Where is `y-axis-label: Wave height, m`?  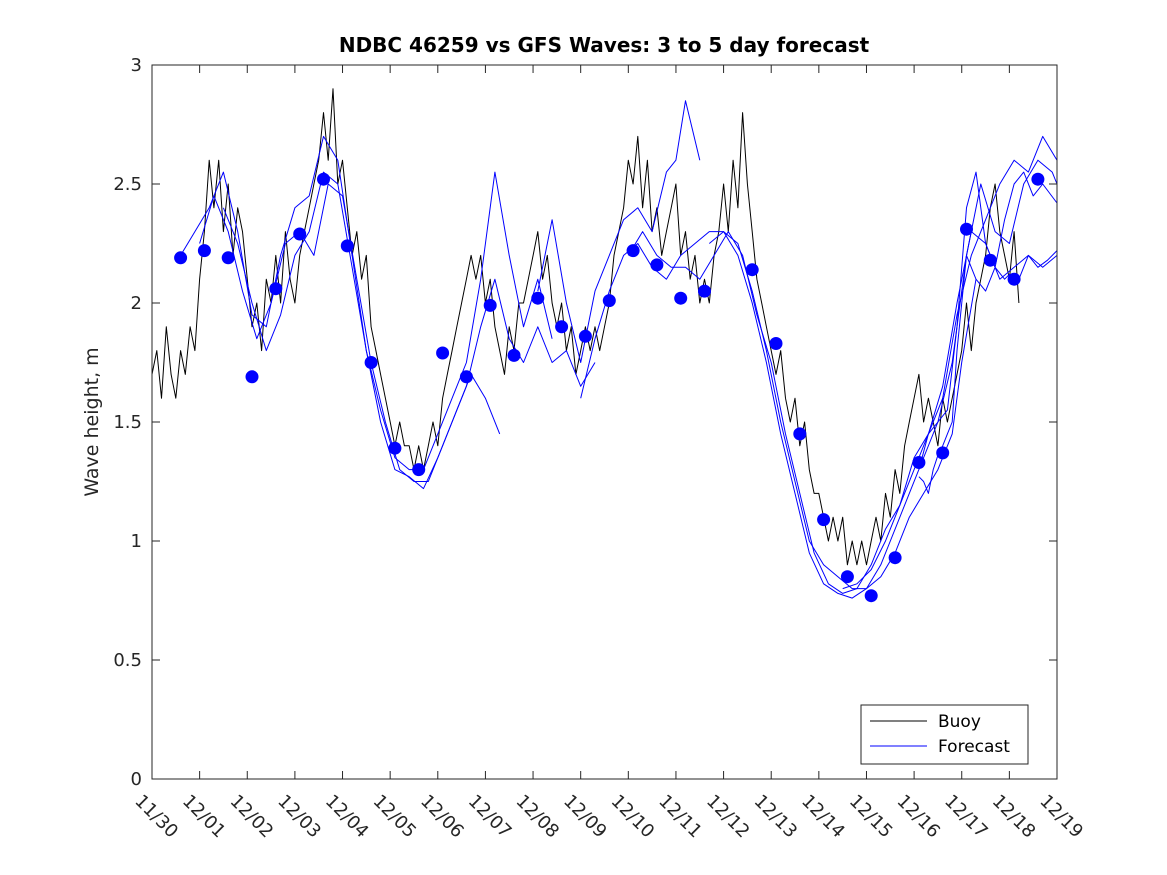
y-axis-label: Wave height, m is located at coordinates (92, 421).